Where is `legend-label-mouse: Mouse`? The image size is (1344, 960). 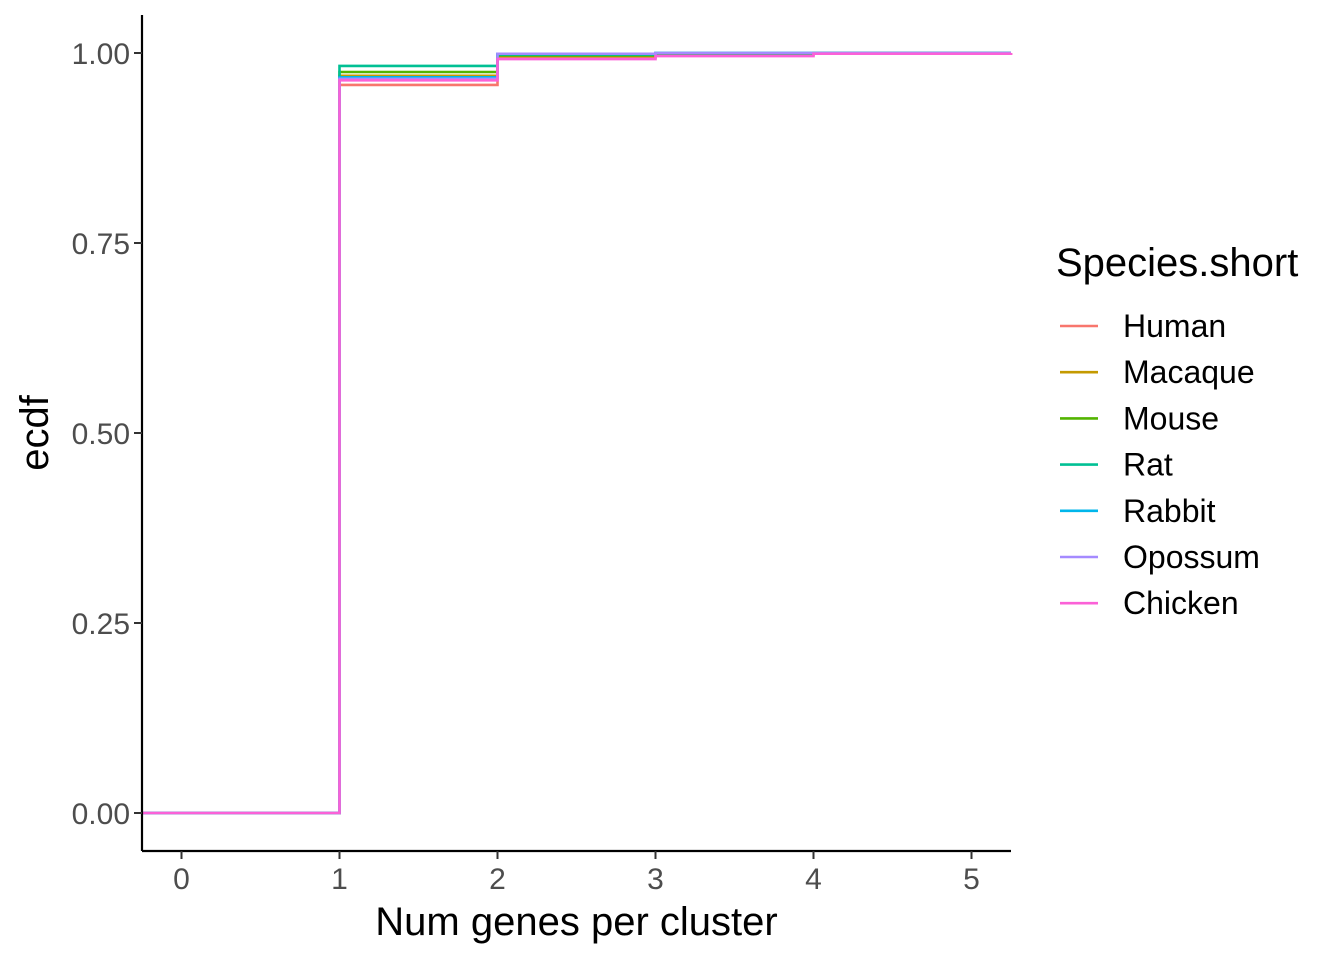
legend-label-mouse: Mouse is located at coordinates (1171, 418).